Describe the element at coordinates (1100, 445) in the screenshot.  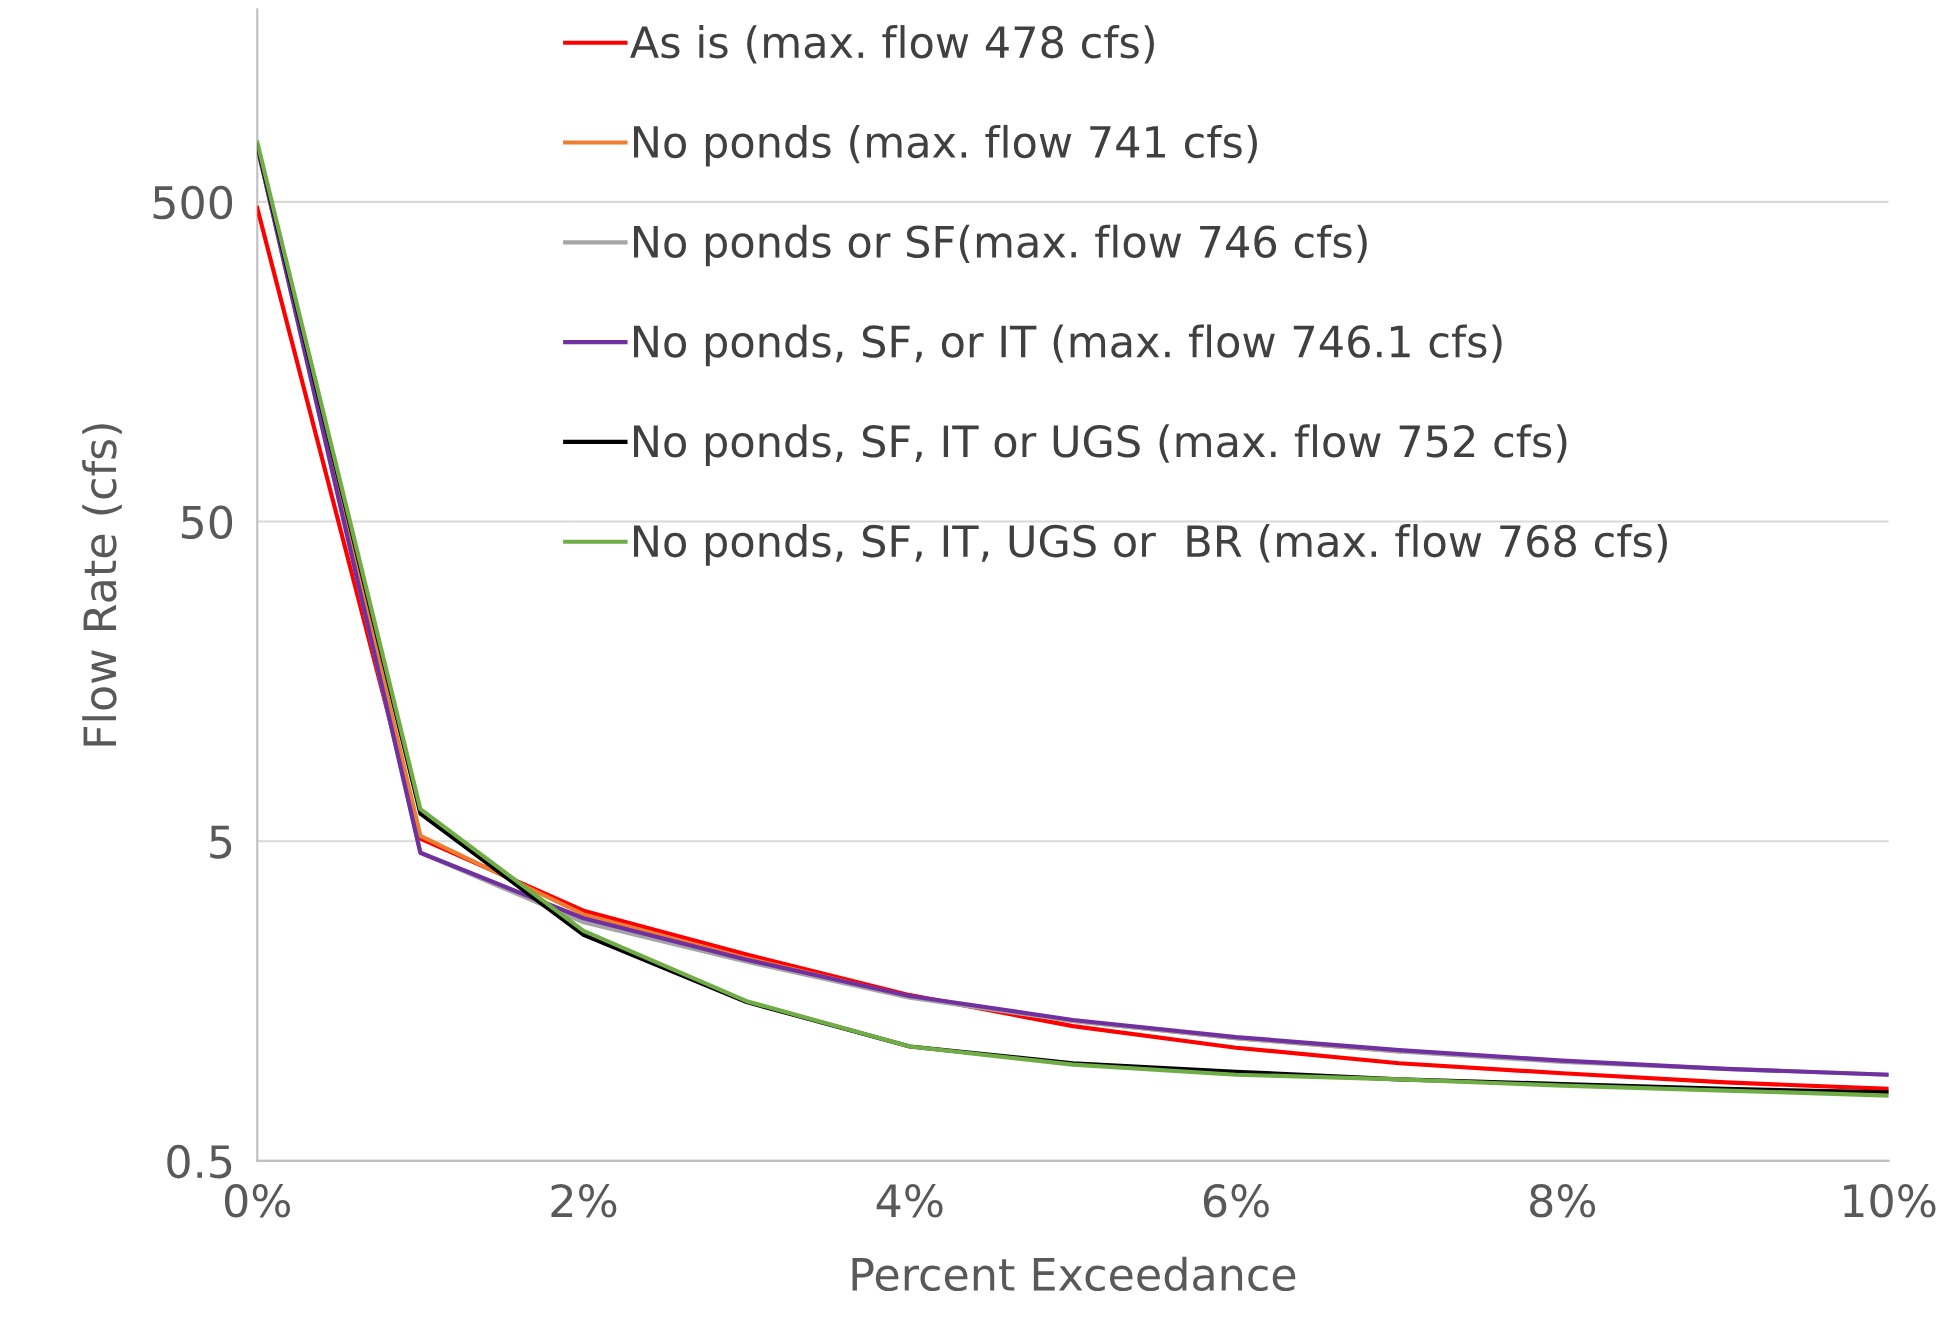
I see `legend-label: No ponds, SF, IT or UGS (max. flow 752 cfs)` at that location.